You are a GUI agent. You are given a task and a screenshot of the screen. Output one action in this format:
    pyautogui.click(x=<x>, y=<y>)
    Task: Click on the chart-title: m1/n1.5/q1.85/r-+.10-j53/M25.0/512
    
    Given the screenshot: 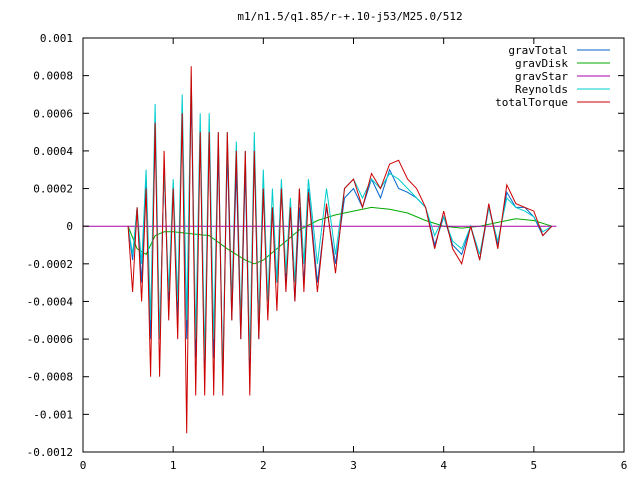 What is the action you would take?
    pyautogui.click(x=349, y=16)
    